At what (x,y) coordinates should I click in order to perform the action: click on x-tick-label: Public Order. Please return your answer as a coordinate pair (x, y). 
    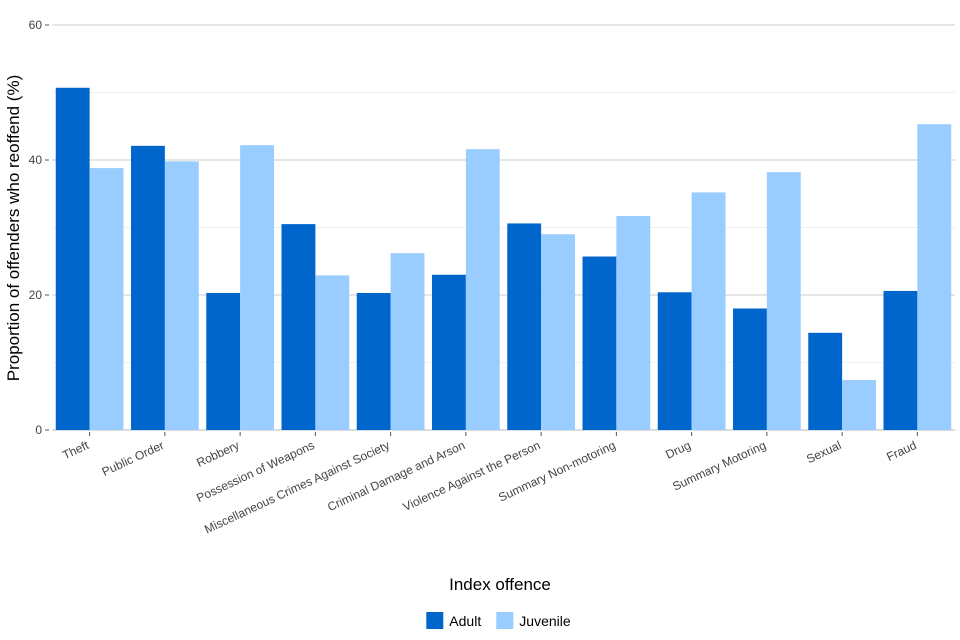
    Looking at the image, I should click on (133, 458).